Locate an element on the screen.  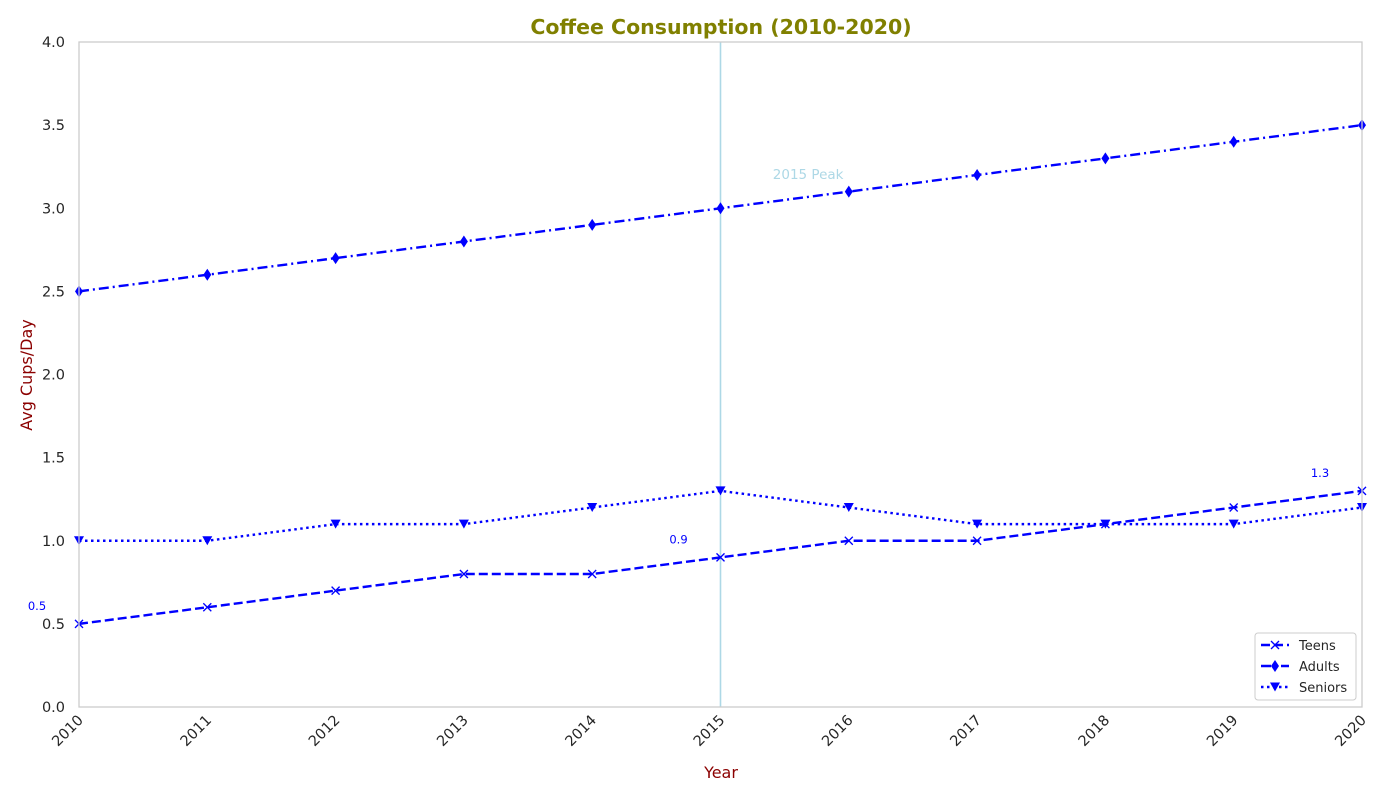
x-tick-label: 2013 is located at coordinates (452, 731).